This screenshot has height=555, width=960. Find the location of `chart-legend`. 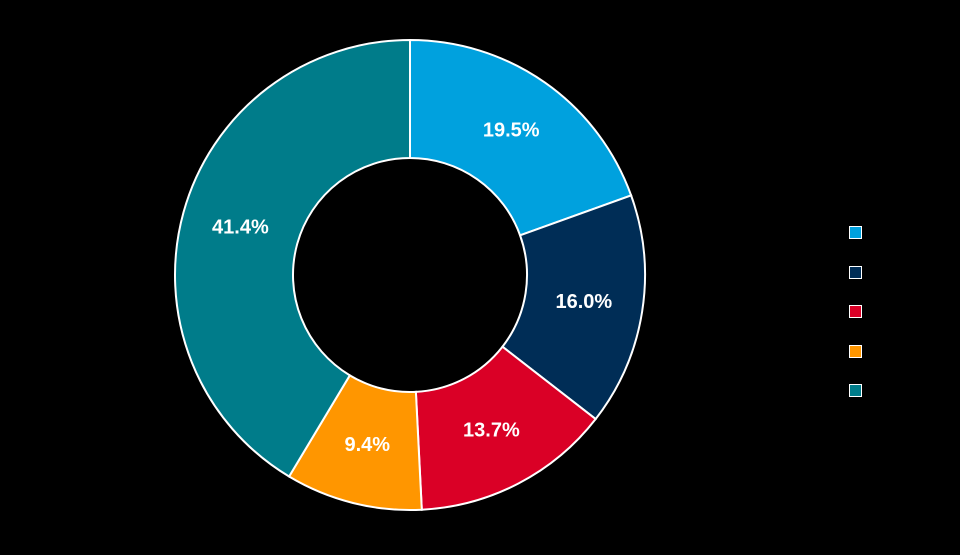

chart-legend is located at coordinates (859, 312).